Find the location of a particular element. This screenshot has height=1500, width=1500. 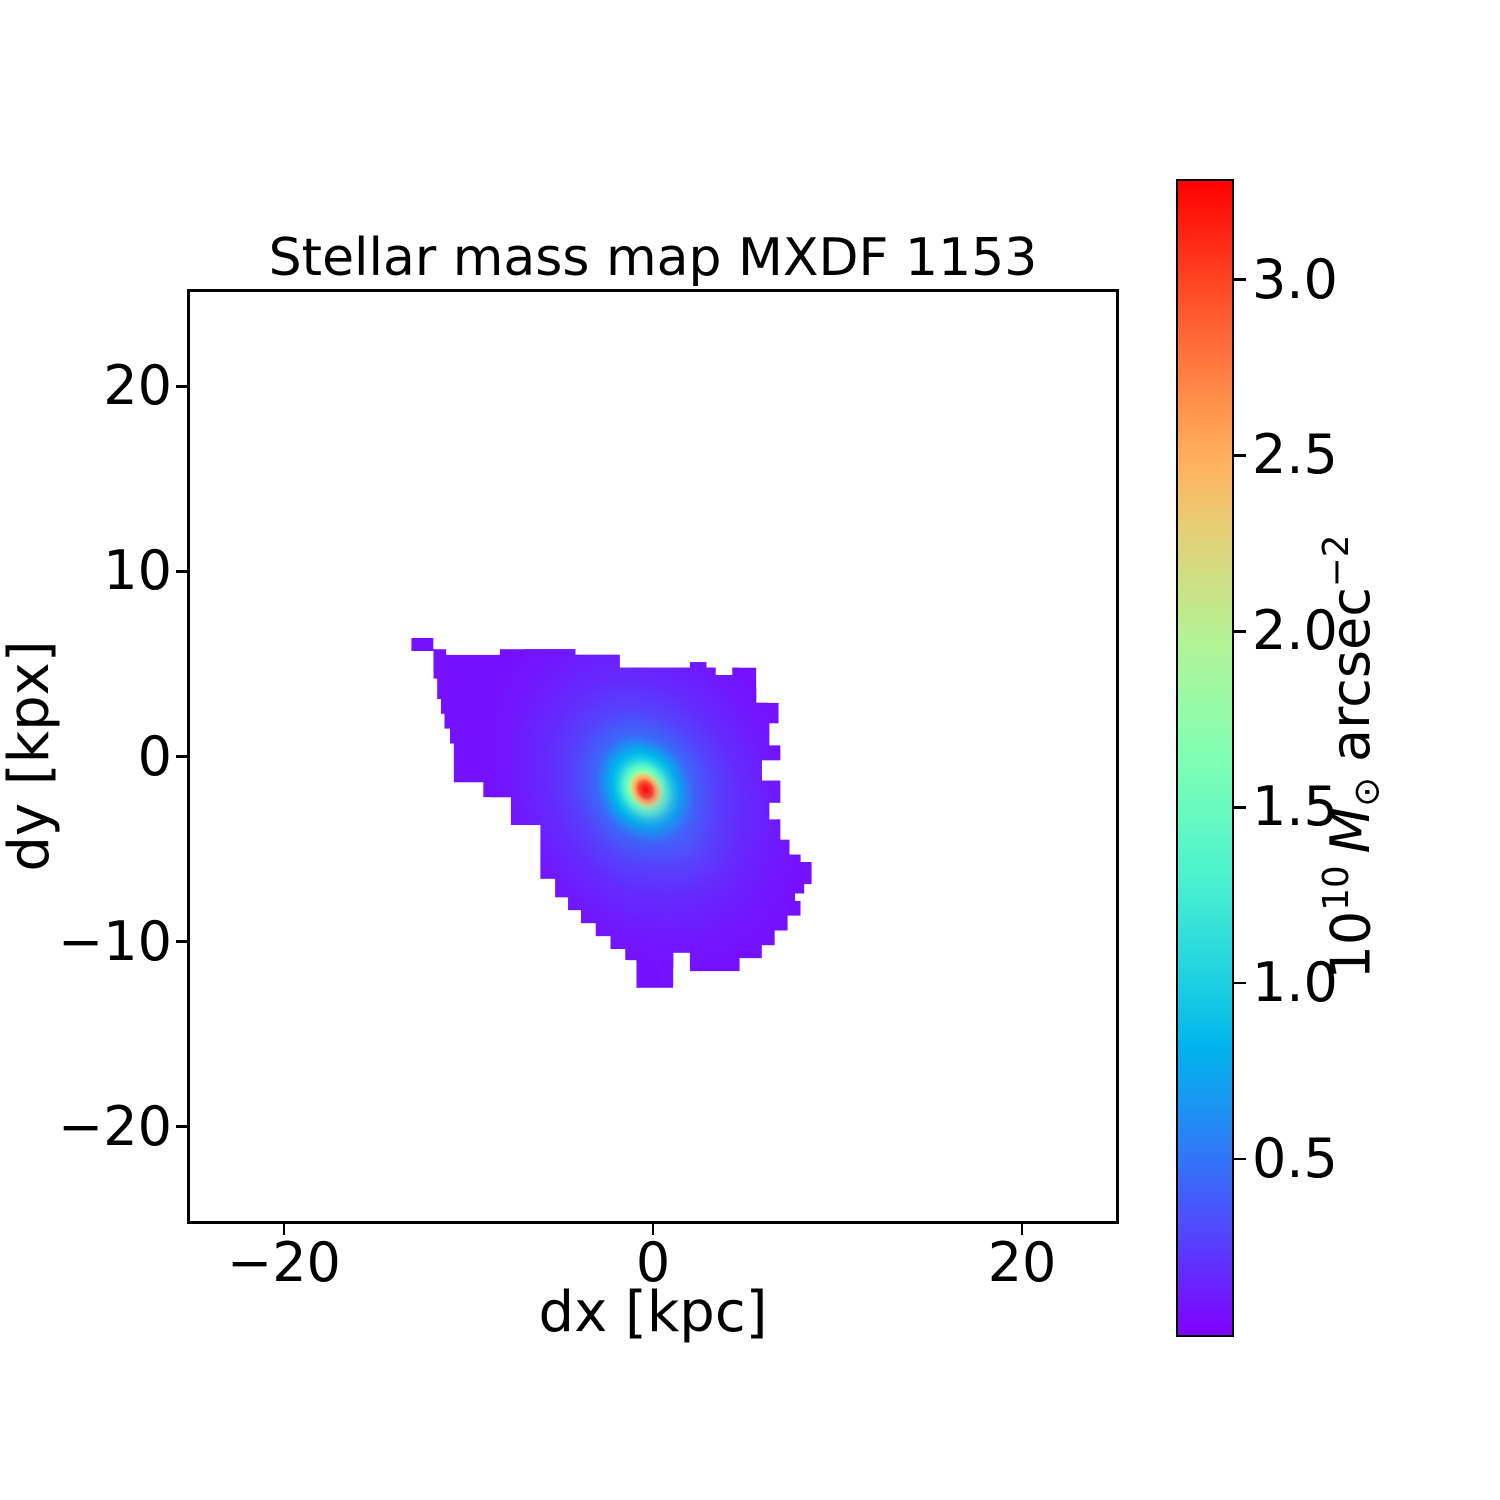

colorbar-tick-label cb-tick-label: 3.0 is located at coordinates (1295, 279).